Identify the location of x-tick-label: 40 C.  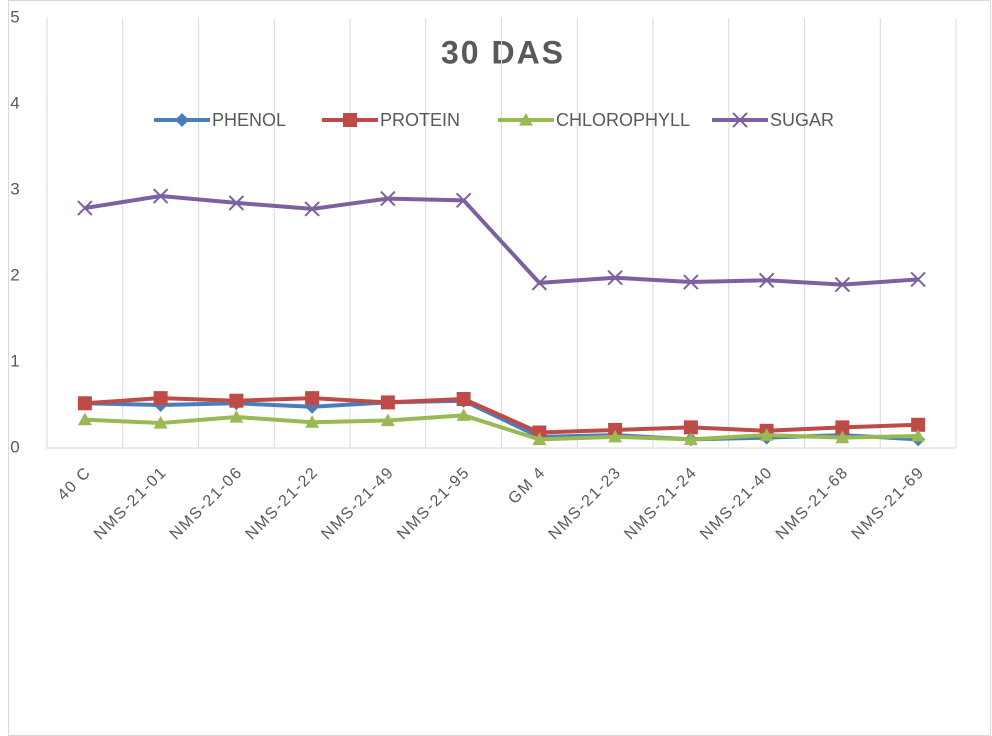
(75, 484).